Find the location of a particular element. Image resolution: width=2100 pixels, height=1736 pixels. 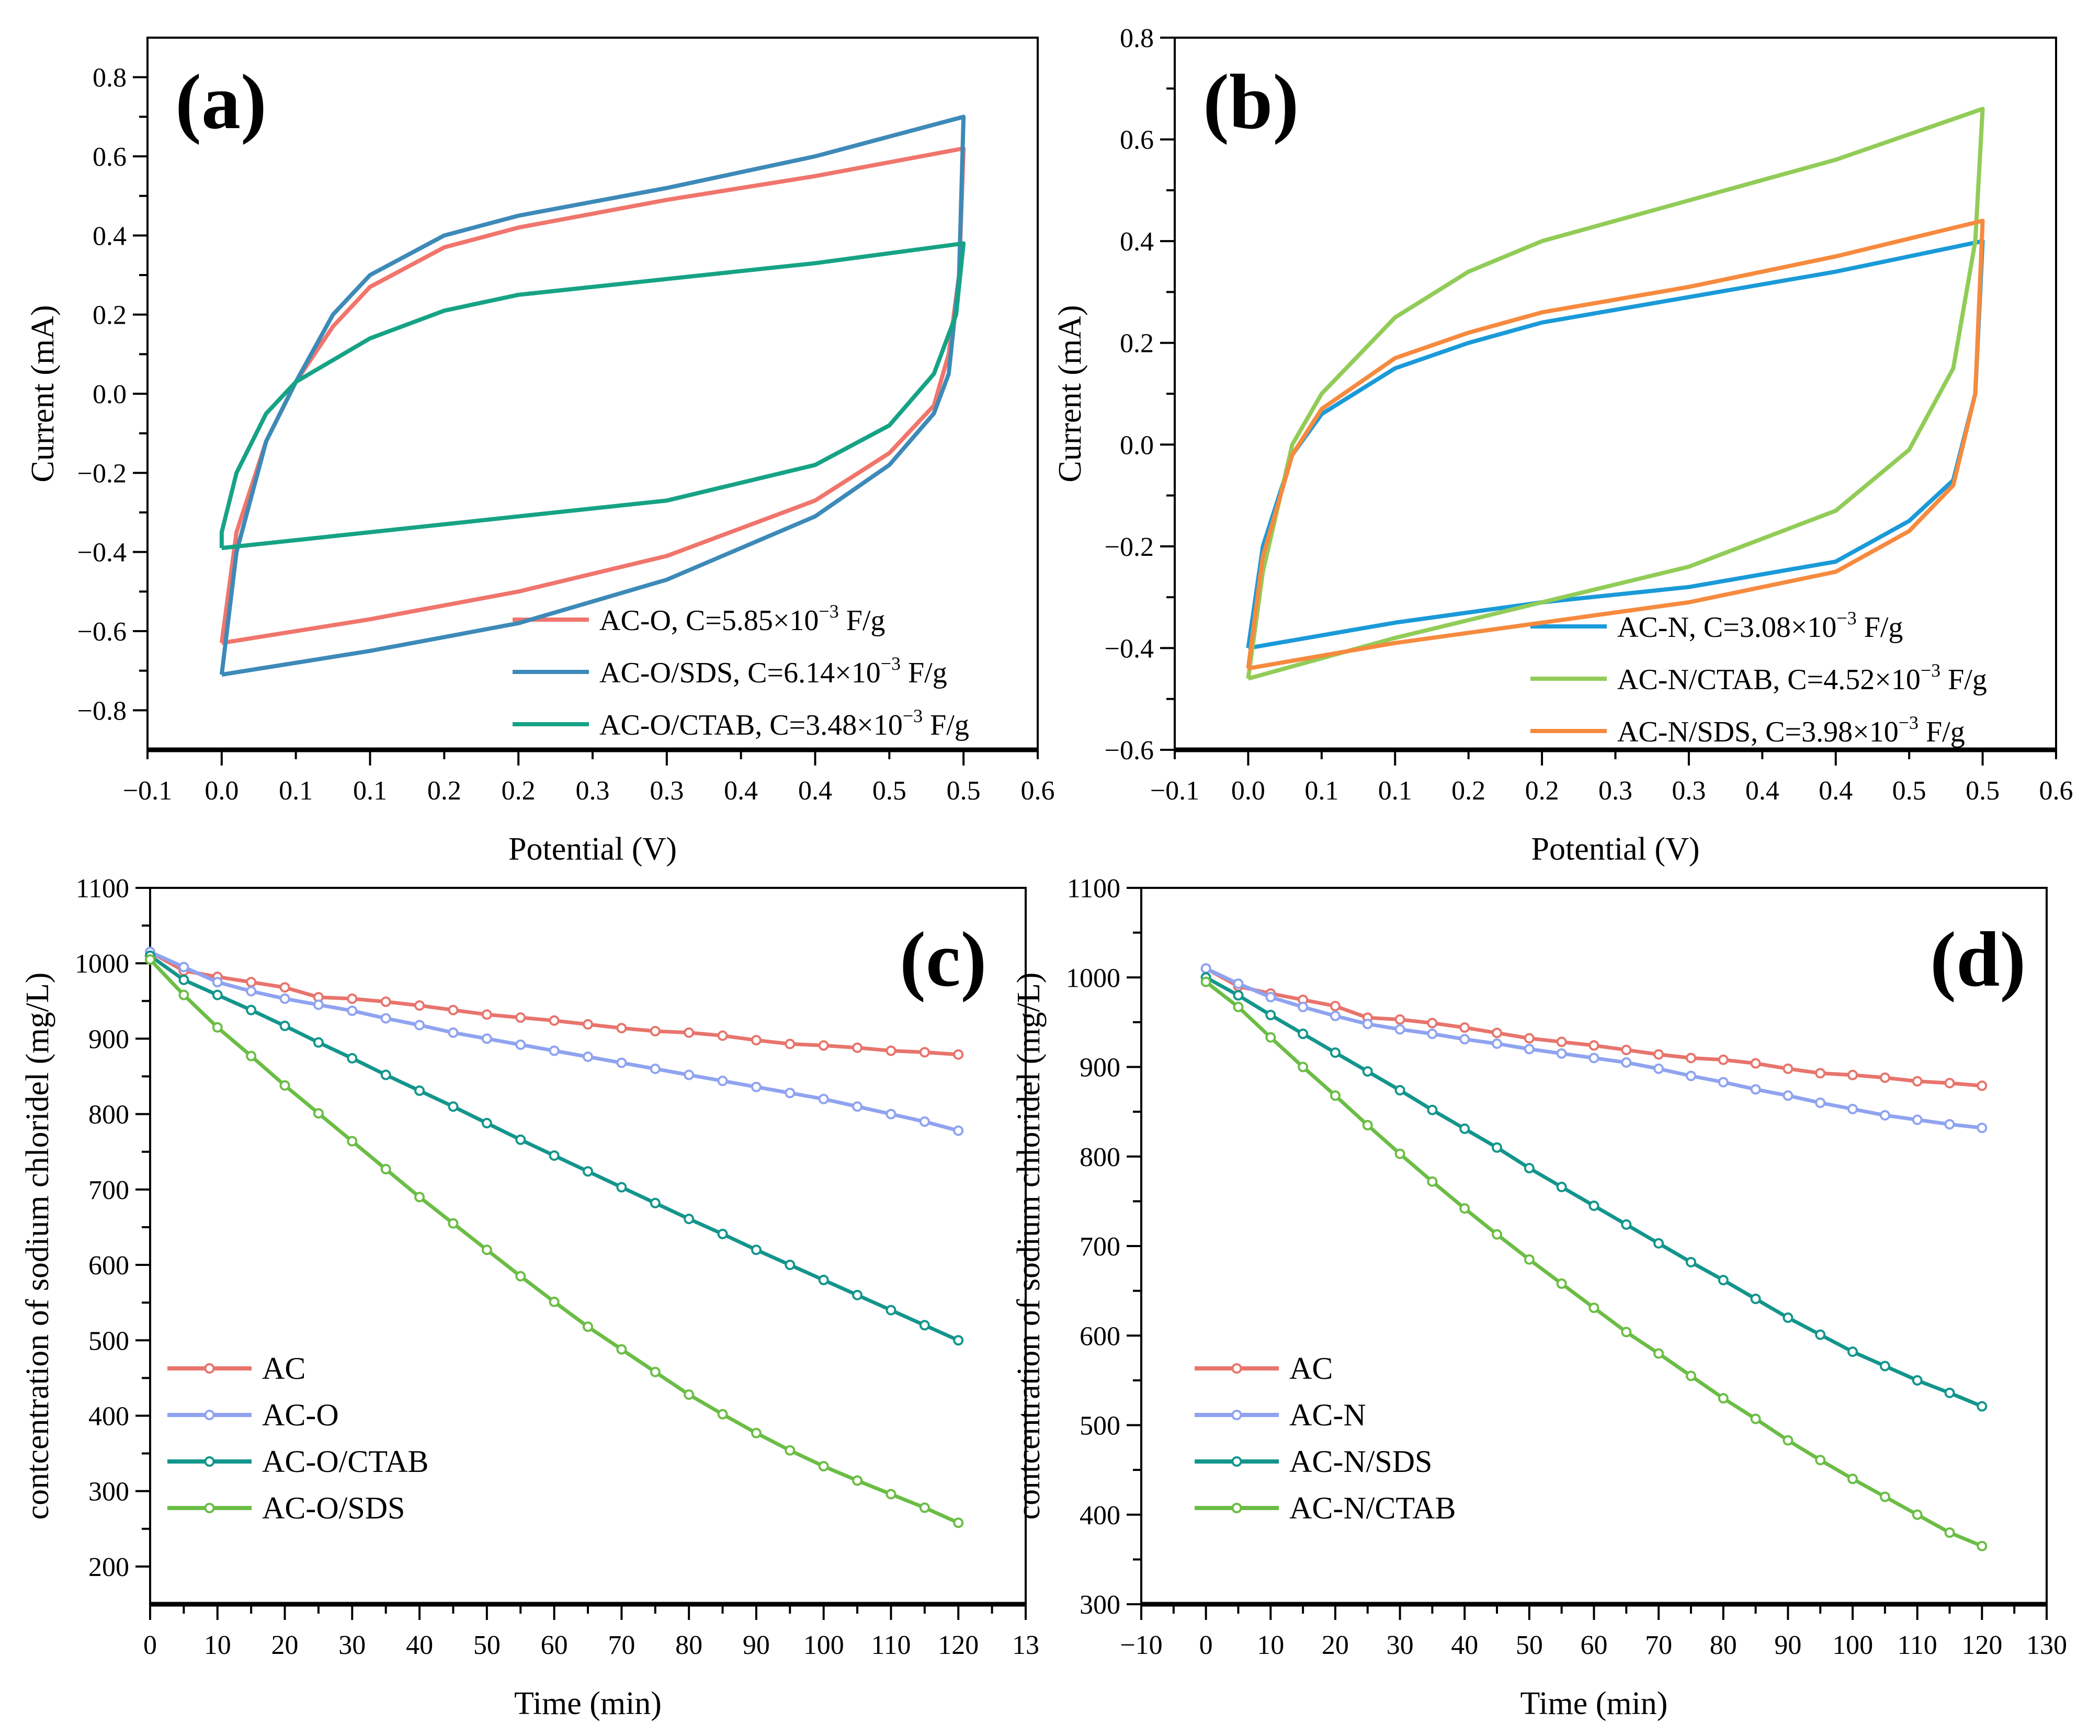

legend-item: AC-N/SDS, C=3.98×10−3 F/g is located at coordinates (1747, 730).